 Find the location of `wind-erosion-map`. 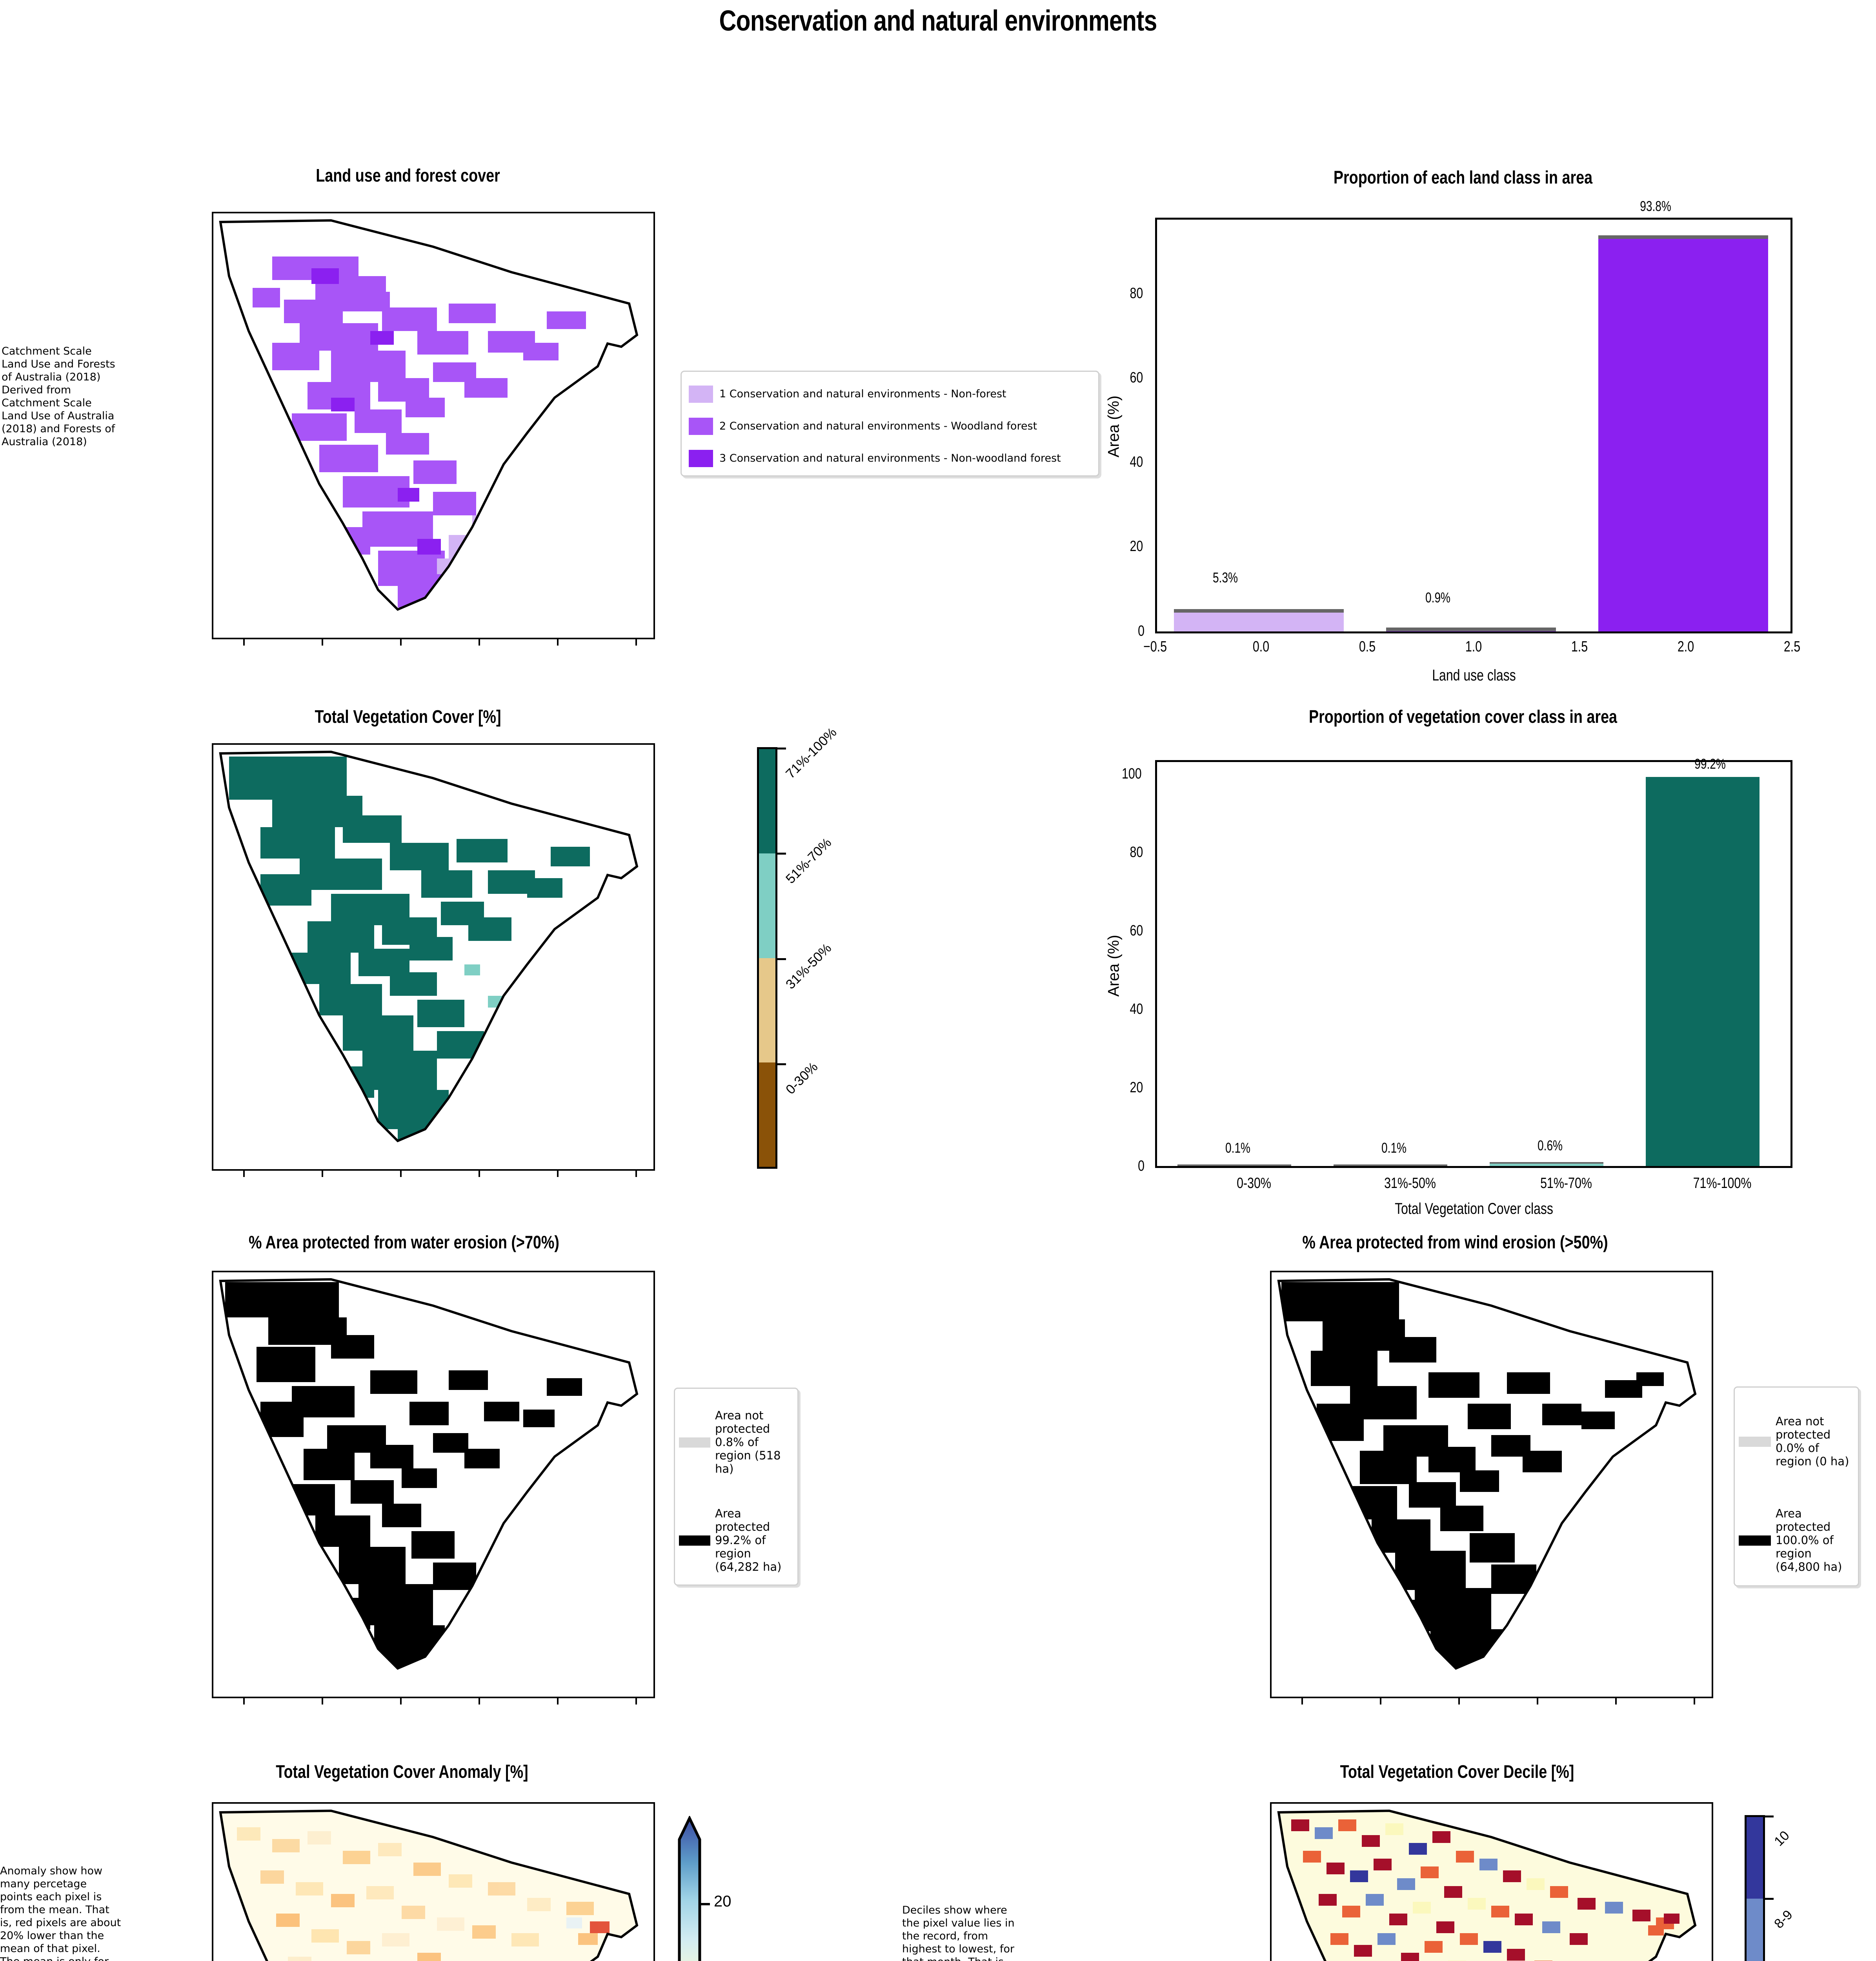

wind-erosion-map is located at coordinates (1491, 1484).